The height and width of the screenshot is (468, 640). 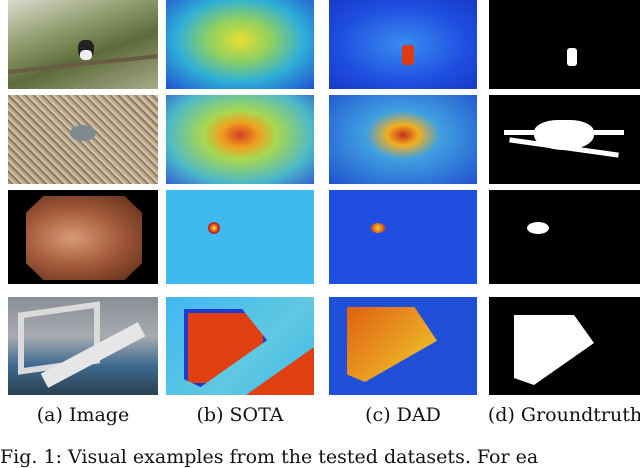 What do you see at coordinates (83, 139) in the screenshot?
I see `image-crab` at bounding box center [83, 139].